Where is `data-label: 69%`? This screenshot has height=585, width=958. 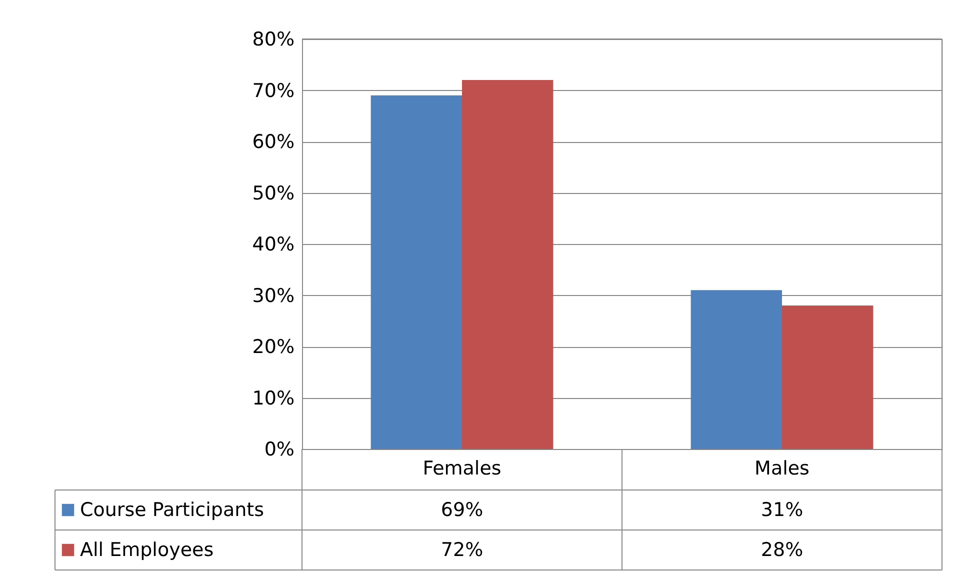 data-label: 69% is located at coordinates (462, 510).